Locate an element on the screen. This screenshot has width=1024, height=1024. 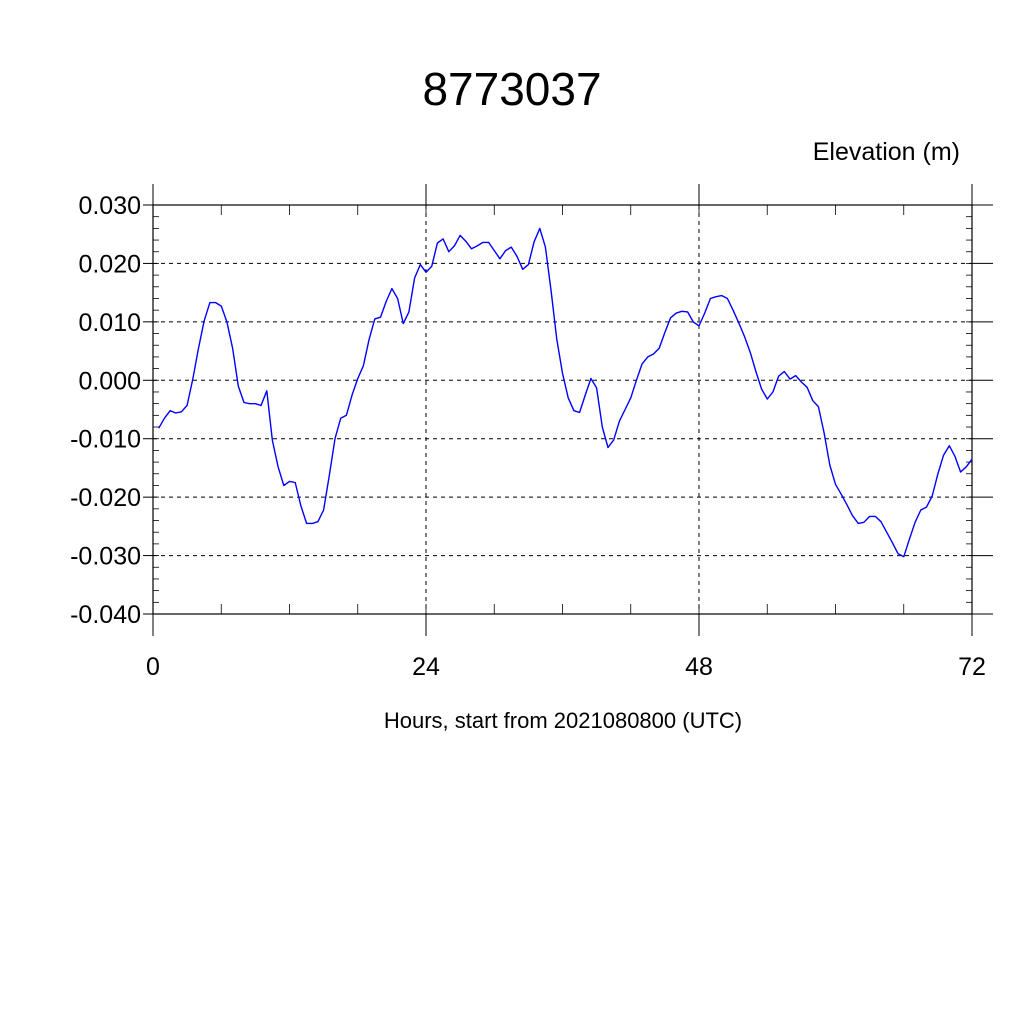
chart-title: 8773037 is located at coordinates (512, 89).